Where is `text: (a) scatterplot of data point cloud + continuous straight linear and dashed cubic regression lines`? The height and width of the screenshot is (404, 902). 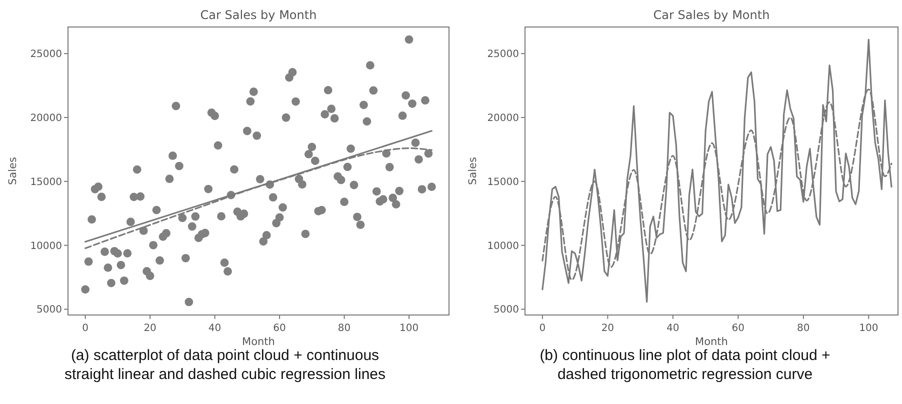
text: (a) scatterplot of data point cloud + continuous straight linear and dashed cubic regression lines is located at coordinates (225, 365).